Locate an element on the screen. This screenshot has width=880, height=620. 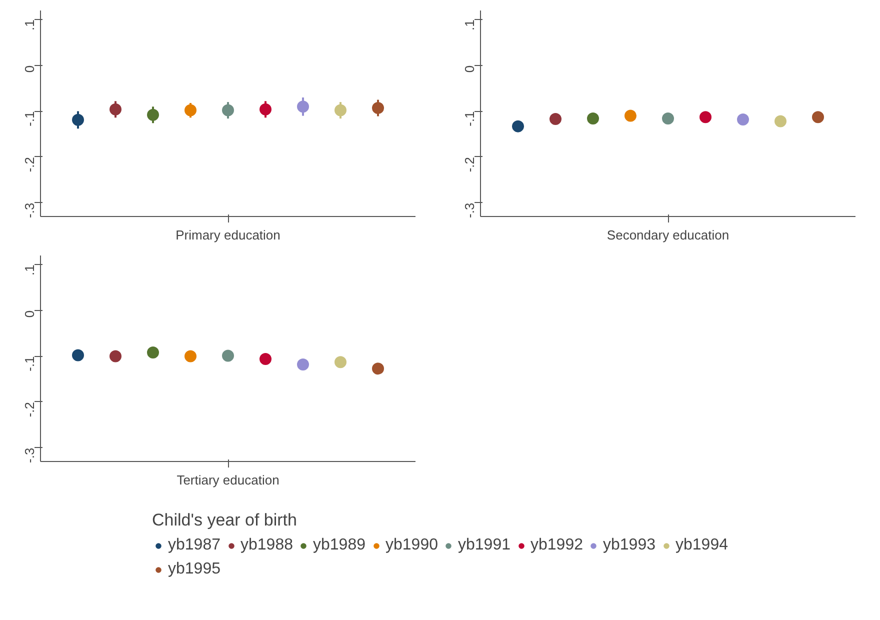
legend-label: yb1989 is located at coordinates (339, 545).